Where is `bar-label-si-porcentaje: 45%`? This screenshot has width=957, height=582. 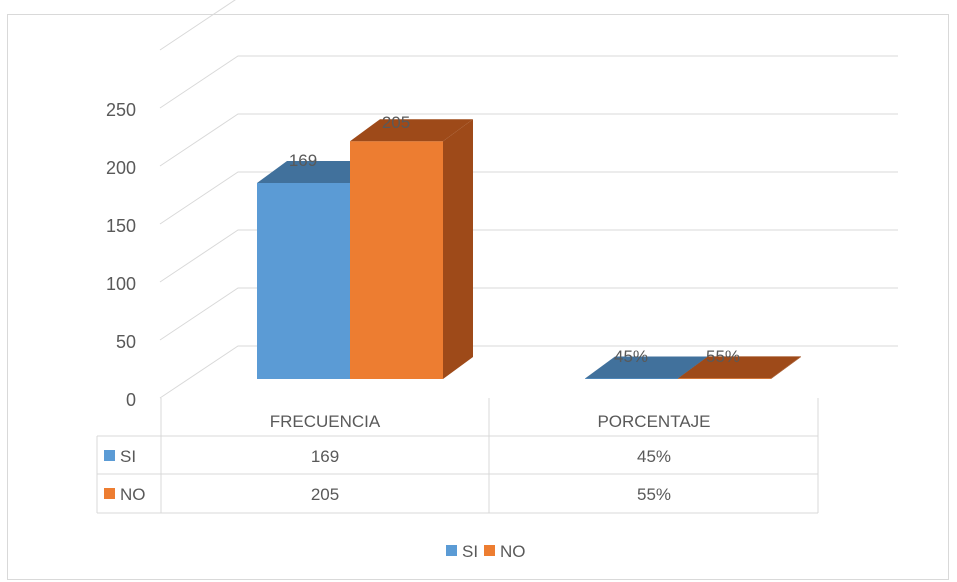 bar-label-si-porcentaje: 45% is located at coordinates (631, 356).